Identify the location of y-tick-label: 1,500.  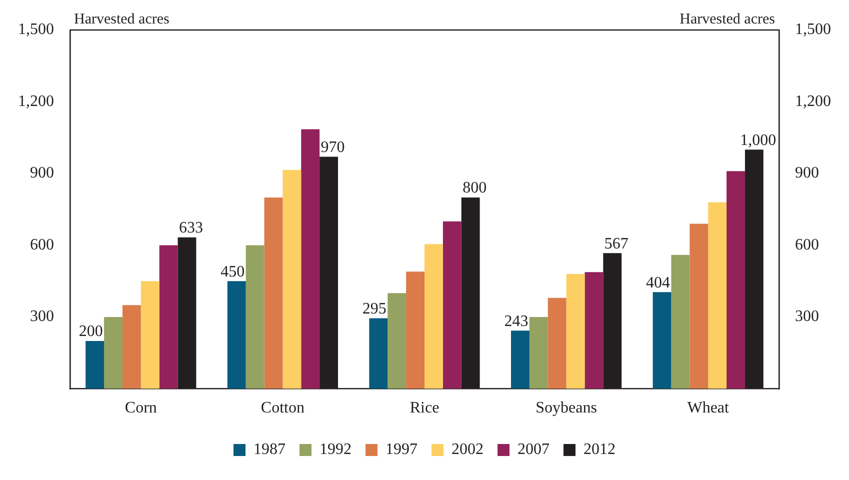
(36, 29).